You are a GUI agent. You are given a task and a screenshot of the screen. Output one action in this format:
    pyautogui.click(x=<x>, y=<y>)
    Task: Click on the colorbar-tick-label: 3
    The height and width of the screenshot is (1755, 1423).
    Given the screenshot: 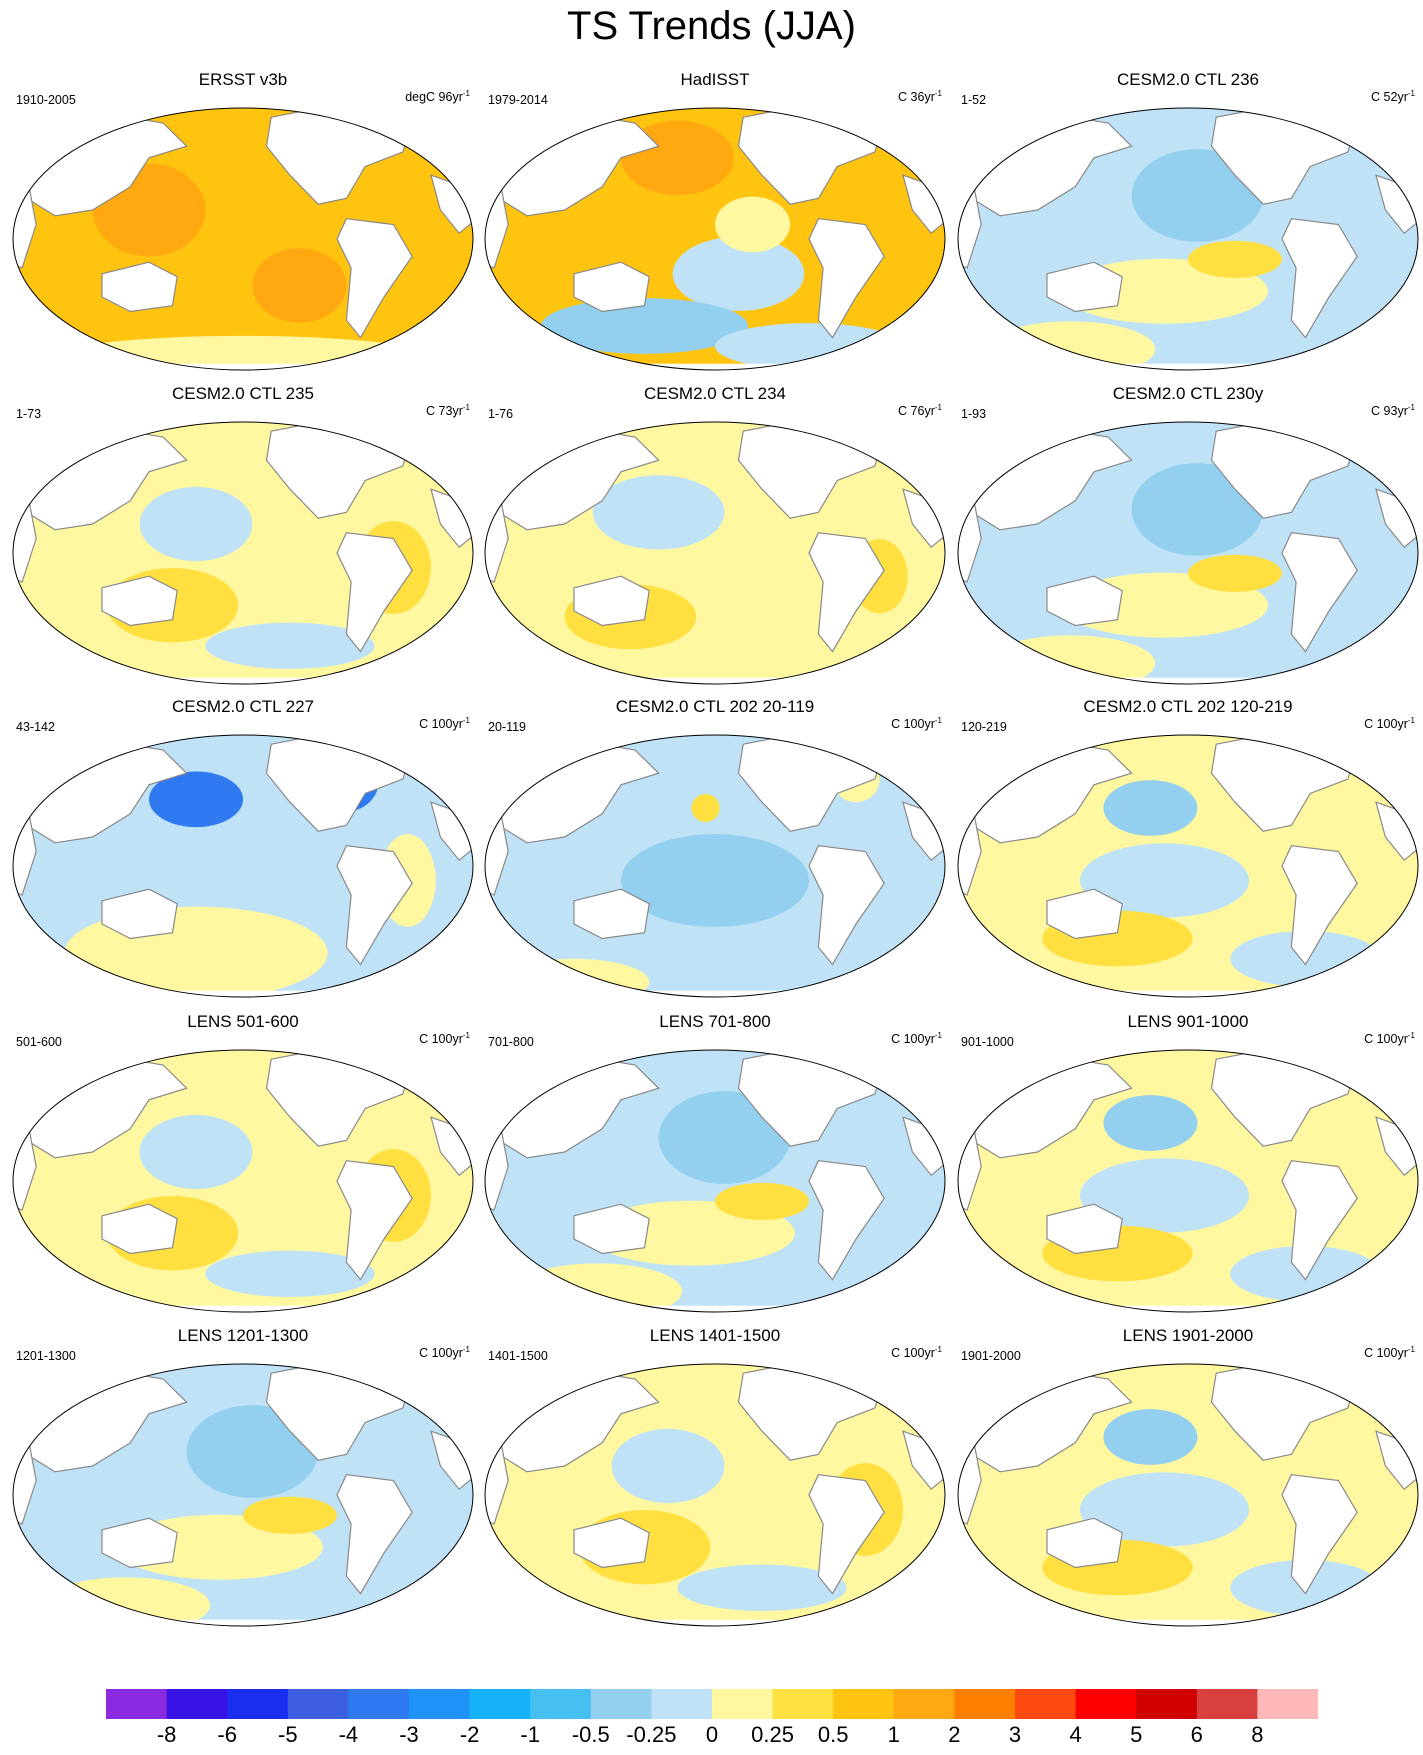 What is the action you would take?
    pyautogui.click(x=1015, y=1734)
    